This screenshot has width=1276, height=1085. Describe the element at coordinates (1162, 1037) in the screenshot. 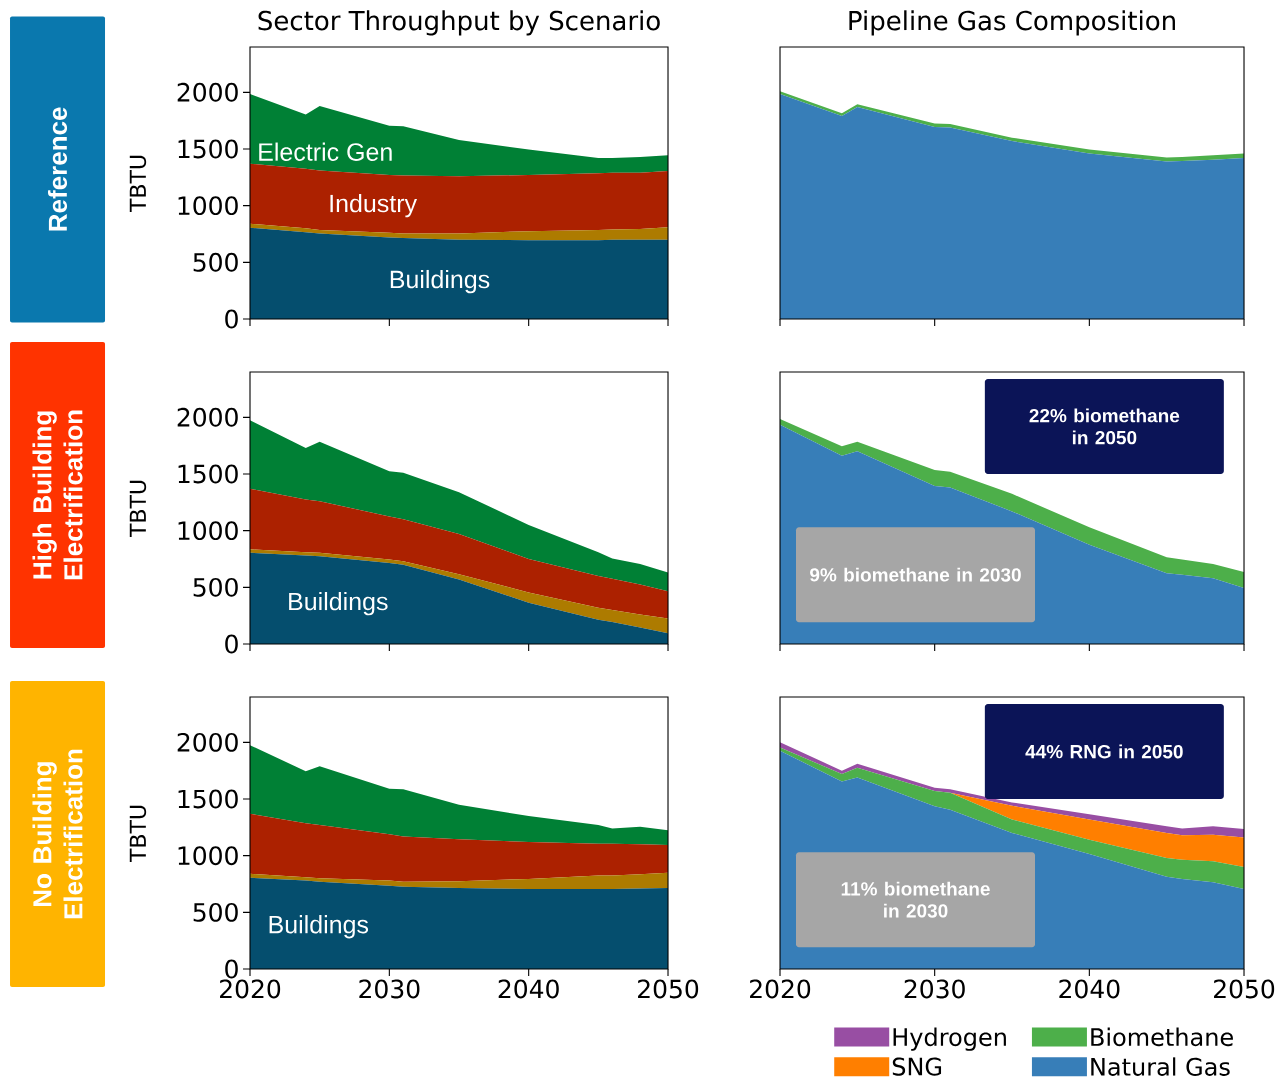

I see `legend-label: Biomethane` at that location.